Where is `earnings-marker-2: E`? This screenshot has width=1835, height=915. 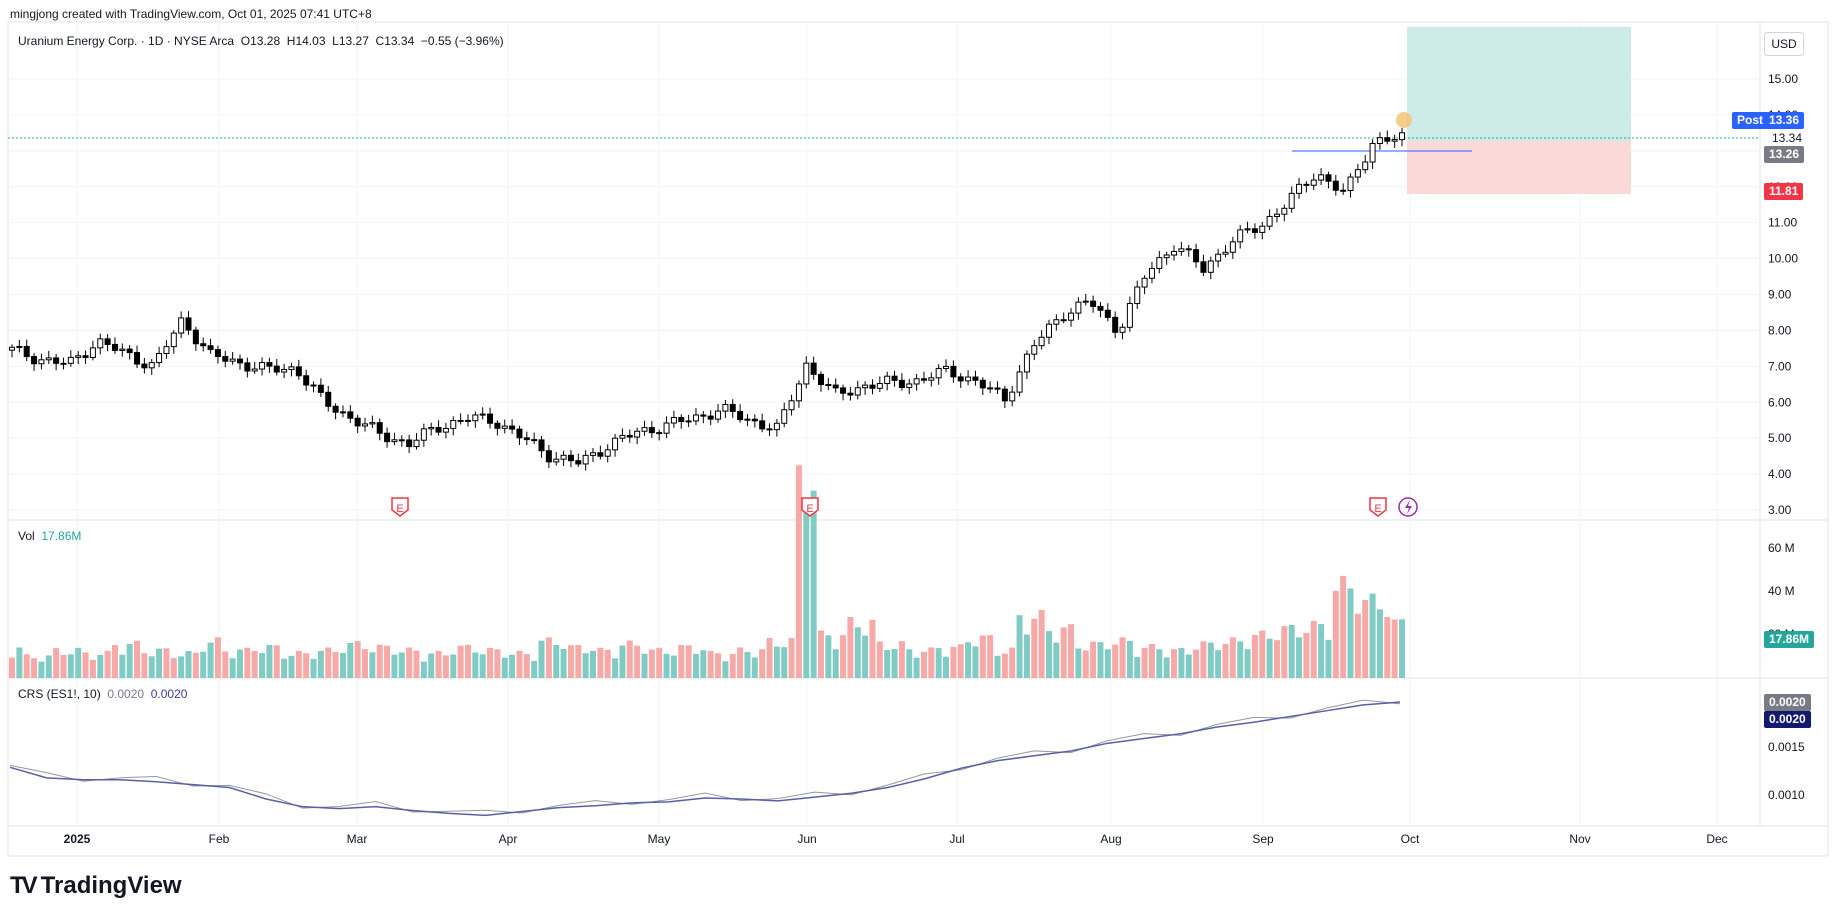
earnings-marker-2: E is located at coordinates (810, 507).